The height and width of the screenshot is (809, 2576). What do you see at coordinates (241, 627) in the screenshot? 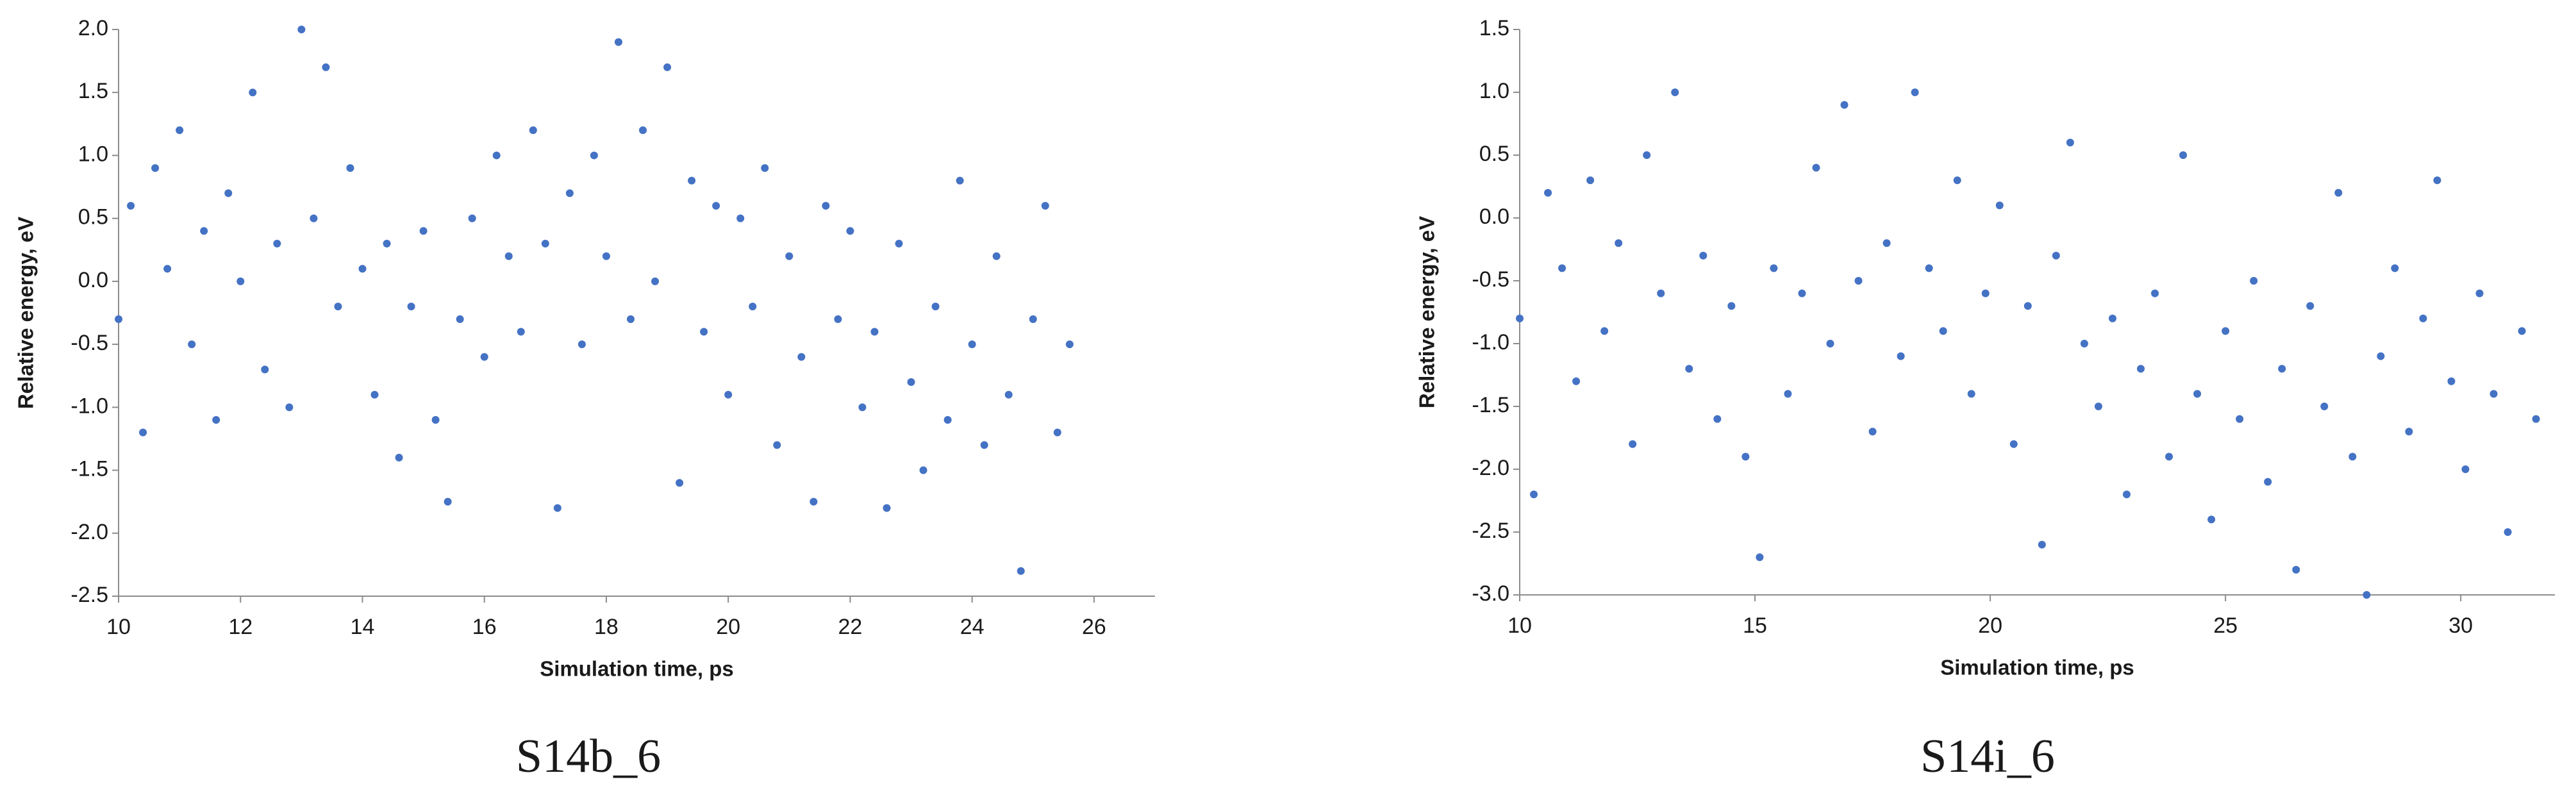
I see `x-tick-label: 12` at bounding box center [241, 627].